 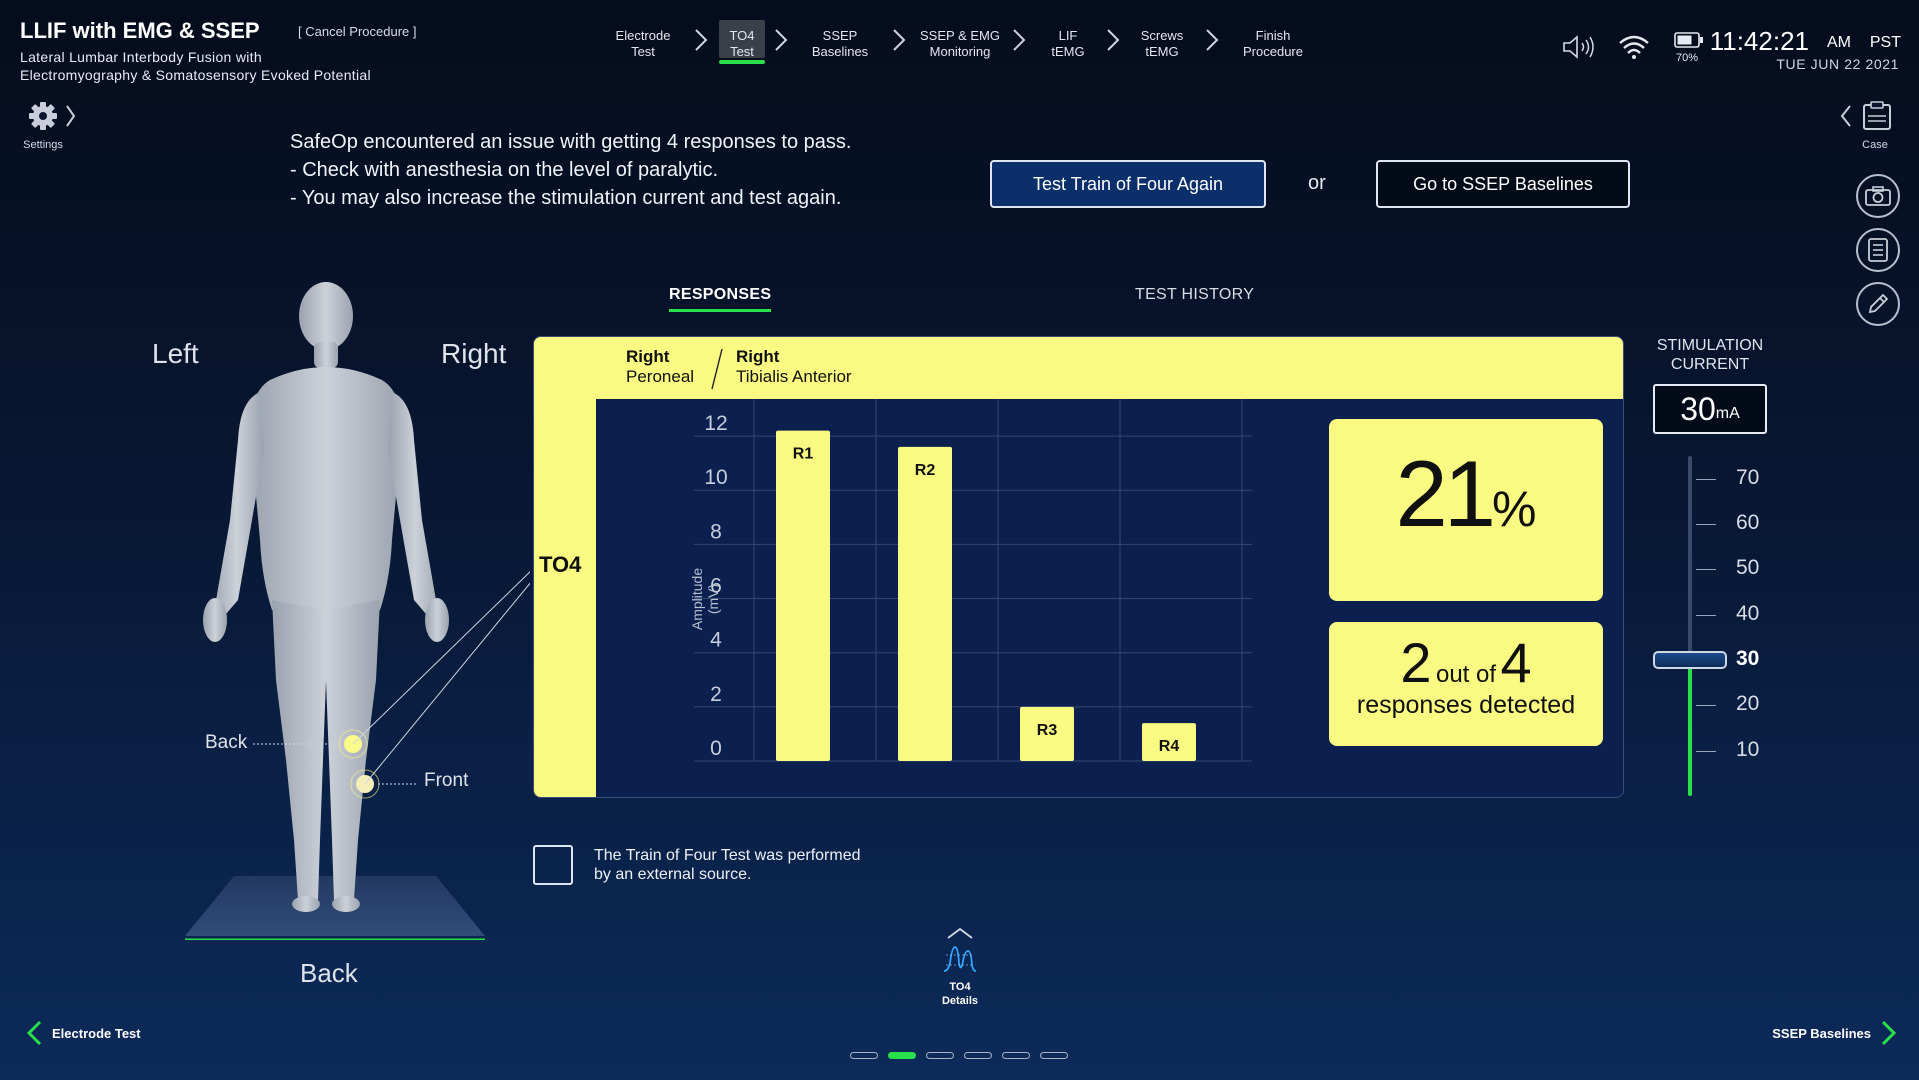 I want to click on stimulation-label: STIMULATION CURRENT, so click(x=1710, y=355).